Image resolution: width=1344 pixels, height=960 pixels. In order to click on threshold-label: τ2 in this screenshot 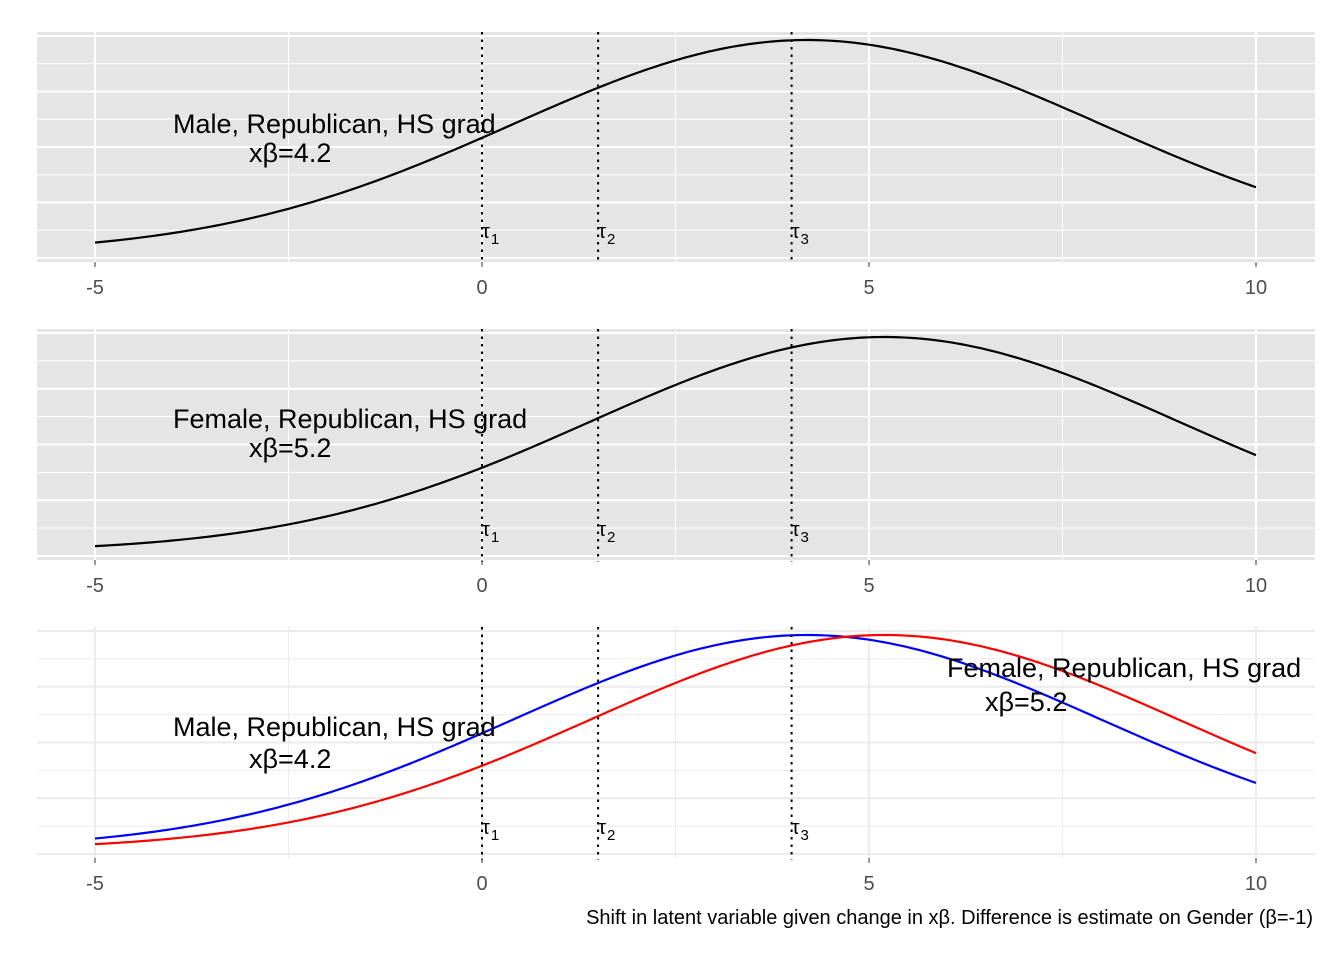, I will do `click(606, 830)`.